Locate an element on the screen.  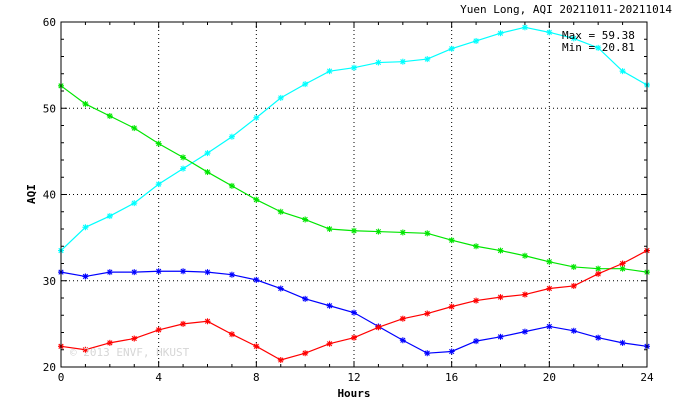
chart-title: Yuen Long, AQI 20211011-20211014 is located at coordinates (566, 9).